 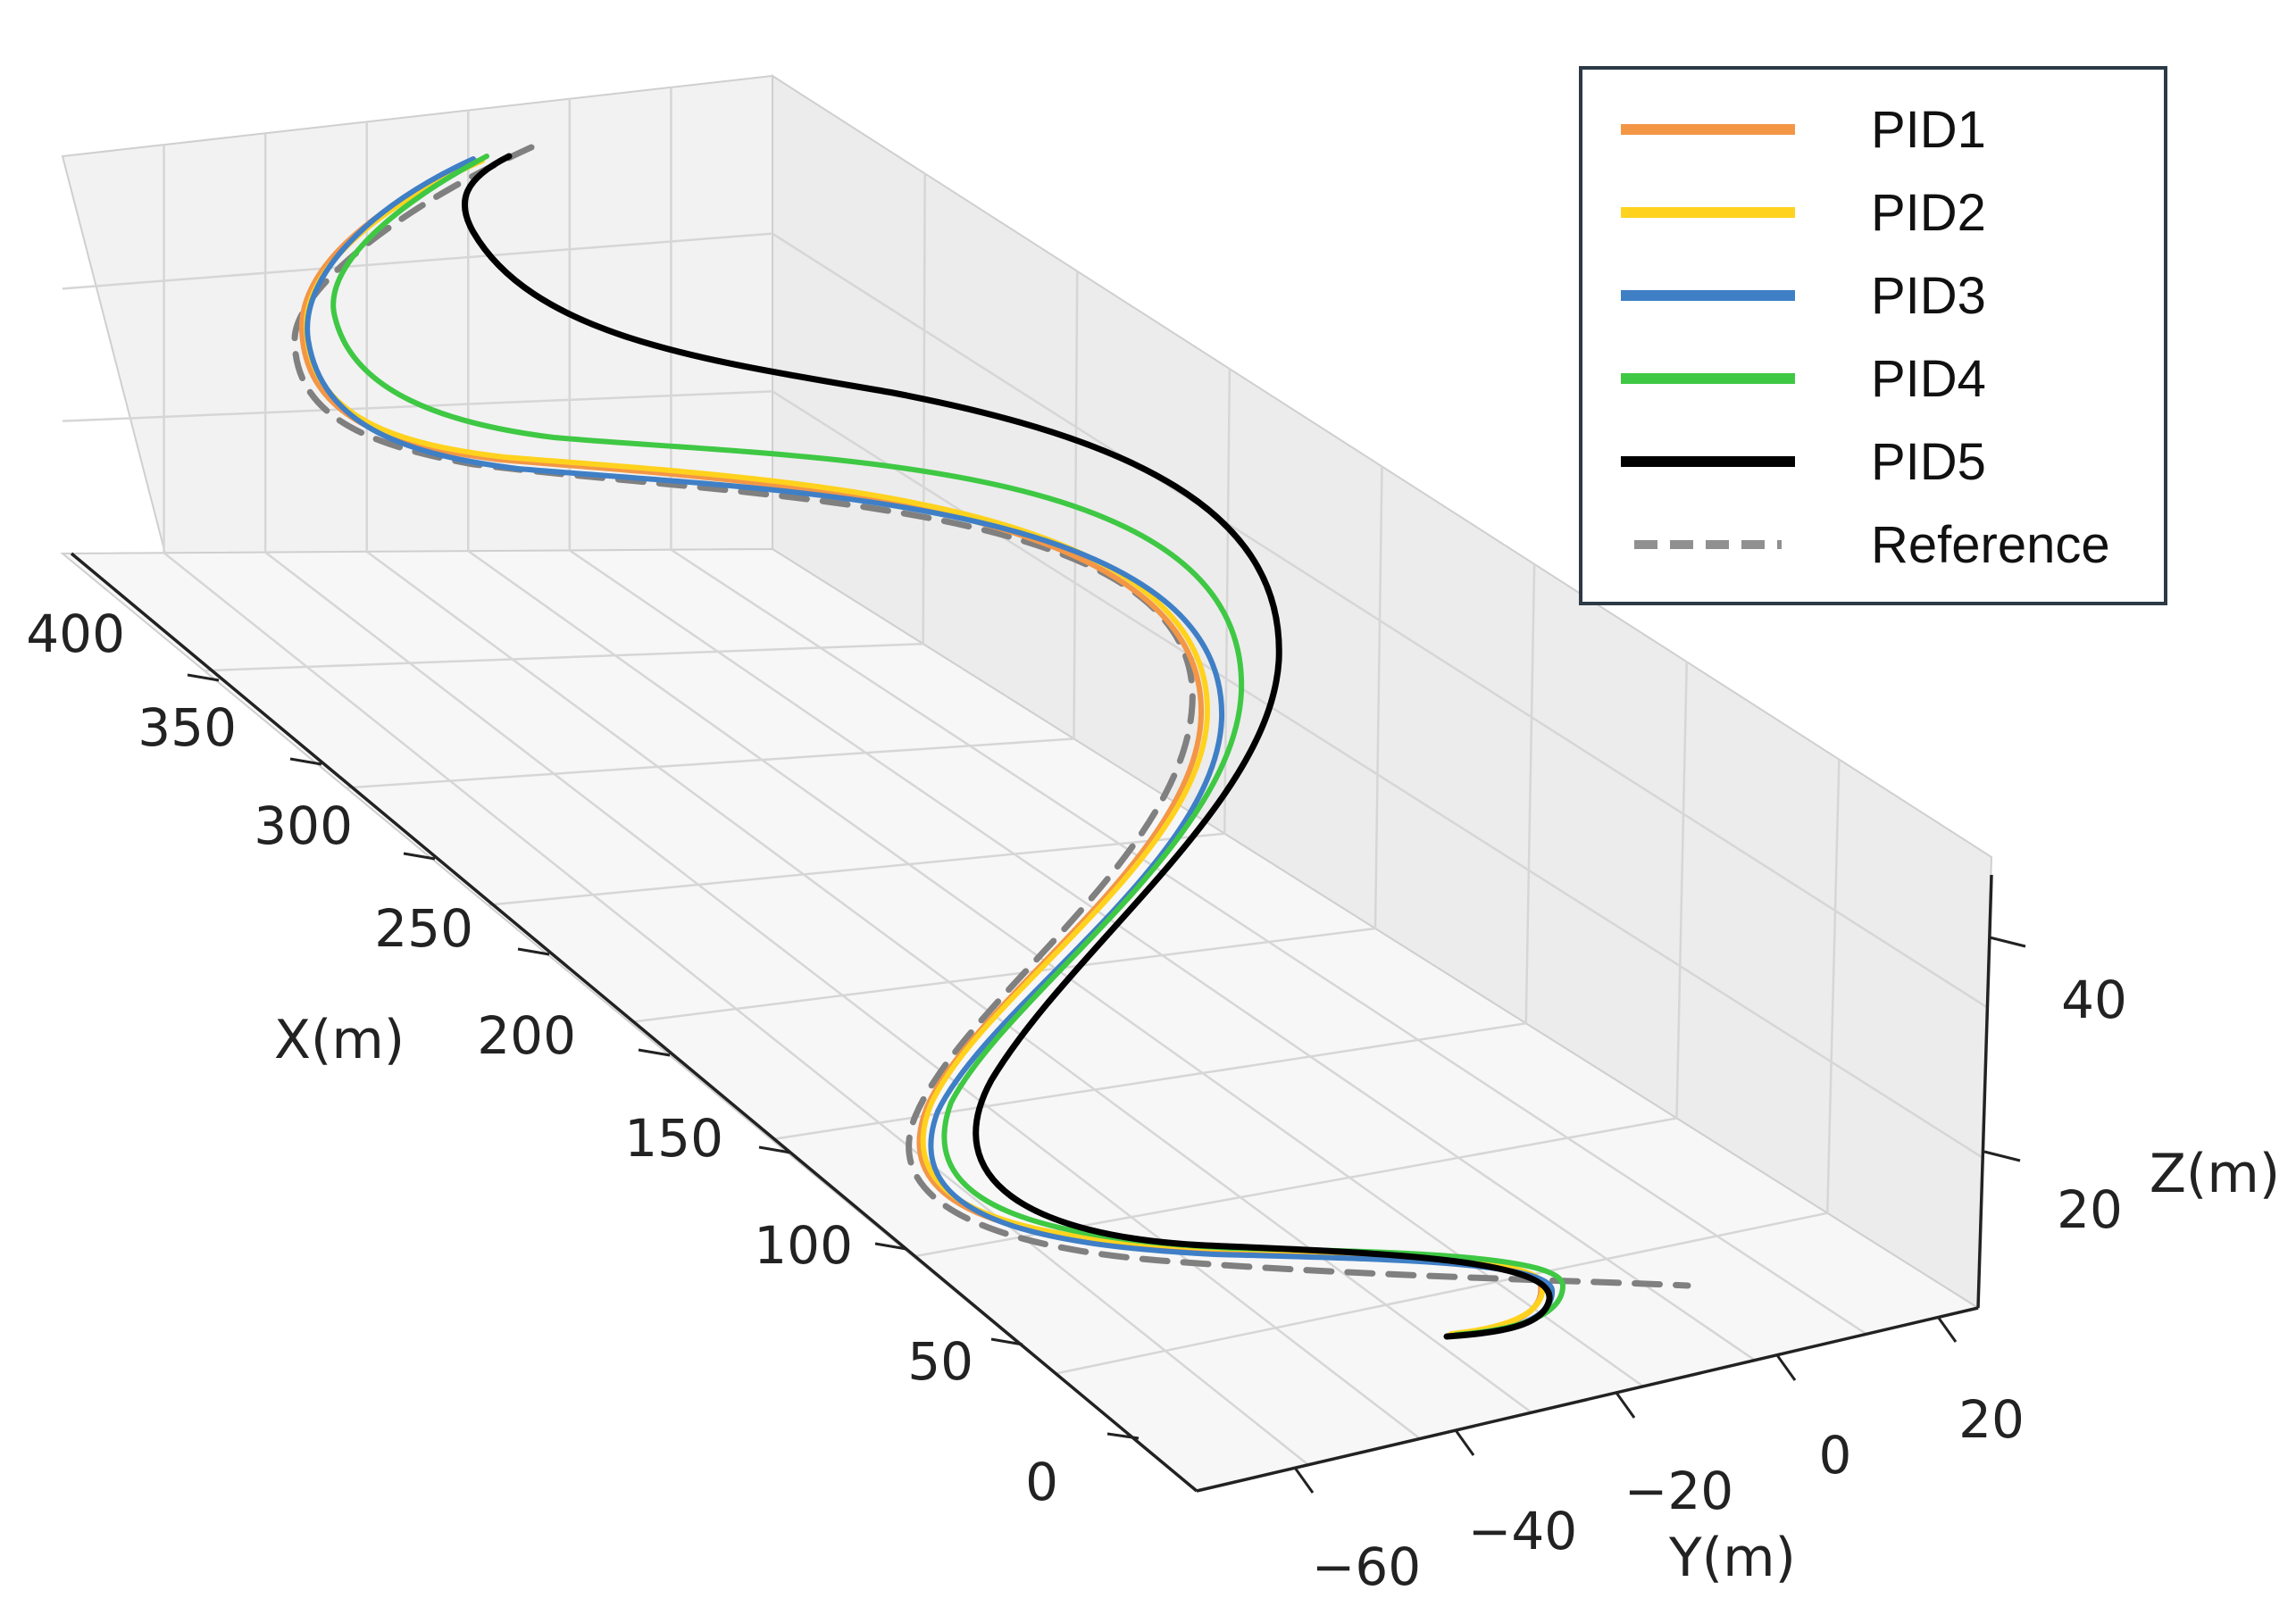 What do you see at coordinates (1991, 1419) in the screenshot?
I see `y-tick-label: 20` at bounding box center [1991, 1419].